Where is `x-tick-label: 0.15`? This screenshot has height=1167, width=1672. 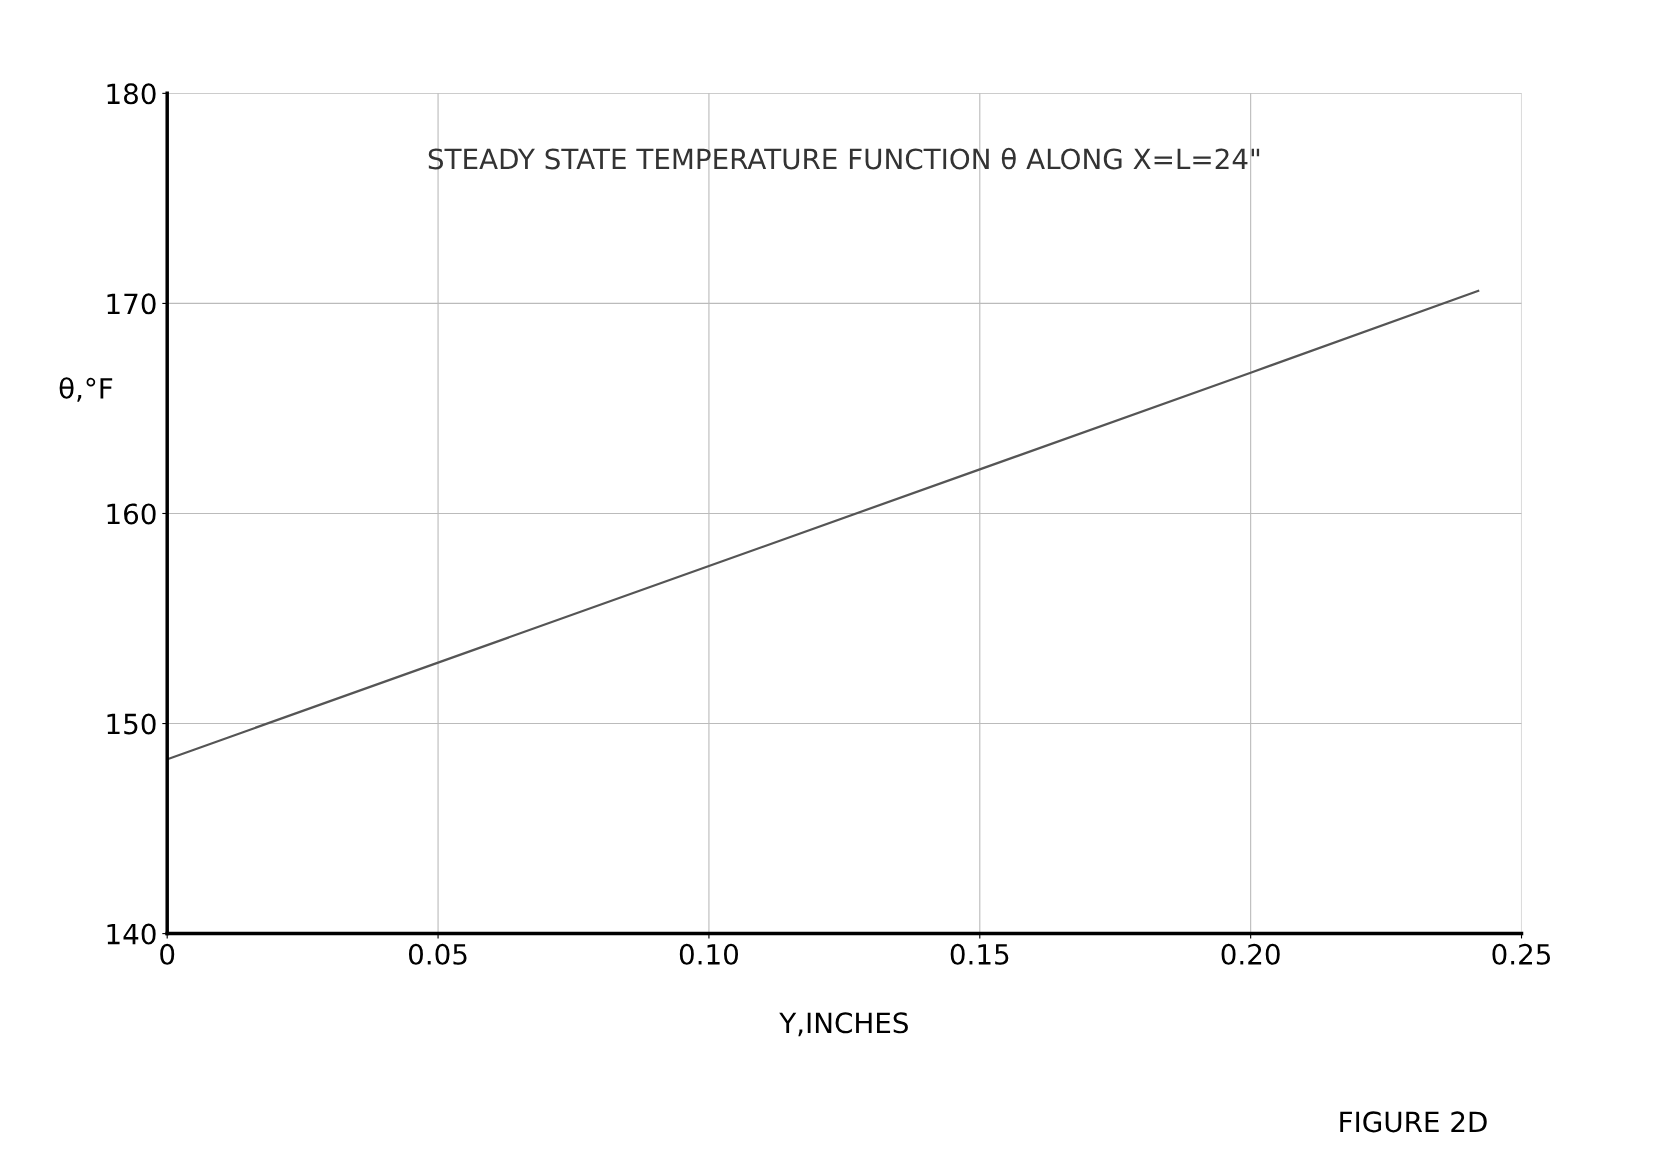 x-tick-label: 0.15 is located at coordinates (979, 954).